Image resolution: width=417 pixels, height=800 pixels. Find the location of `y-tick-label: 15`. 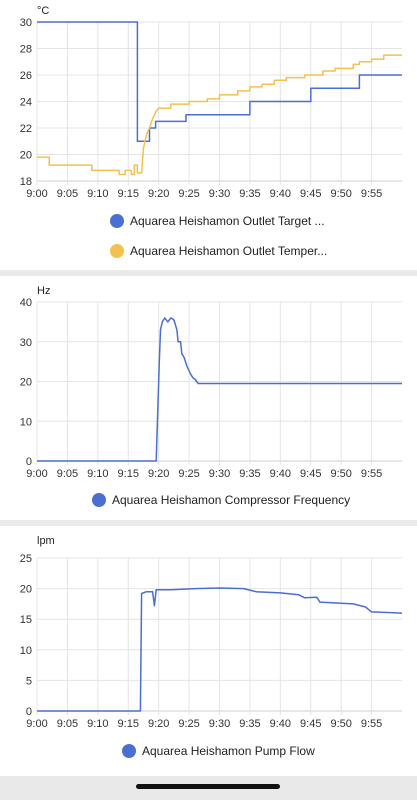

y-tick-label: 15 is located at coordinates (26, 620).